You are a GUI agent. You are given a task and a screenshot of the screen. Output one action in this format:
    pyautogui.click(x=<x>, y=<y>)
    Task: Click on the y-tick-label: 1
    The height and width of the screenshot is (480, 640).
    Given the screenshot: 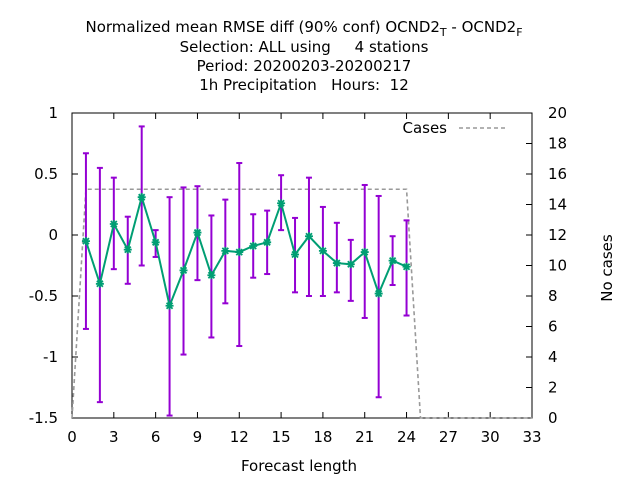 What is the action you would take?
    pyautogui.click(x=53, y=113)
    